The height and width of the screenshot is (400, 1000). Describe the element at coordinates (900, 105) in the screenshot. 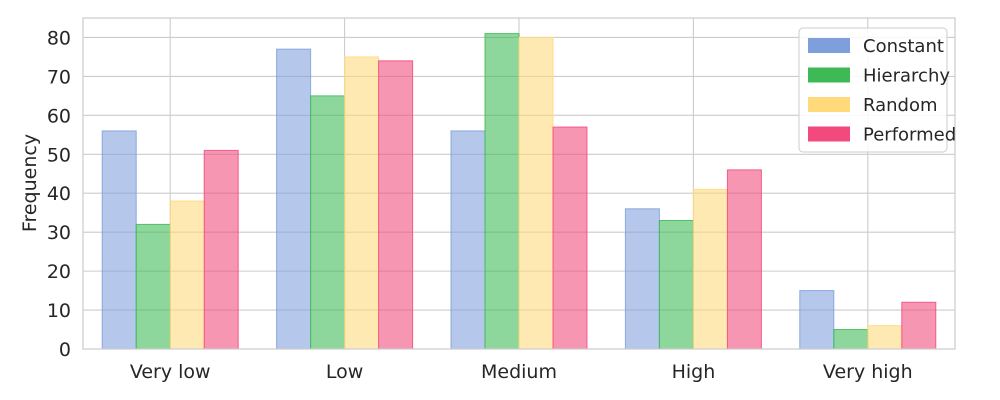

I see `legend-label: Random` at that location.